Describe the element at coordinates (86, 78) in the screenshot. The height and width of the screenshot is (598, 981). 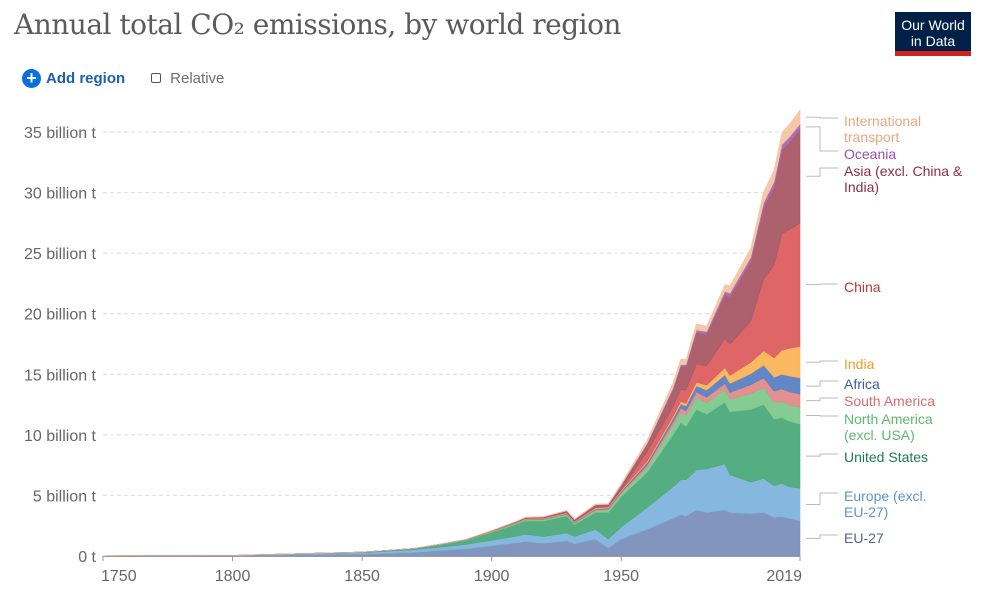
I see `add-region-label: Add region` at that location.